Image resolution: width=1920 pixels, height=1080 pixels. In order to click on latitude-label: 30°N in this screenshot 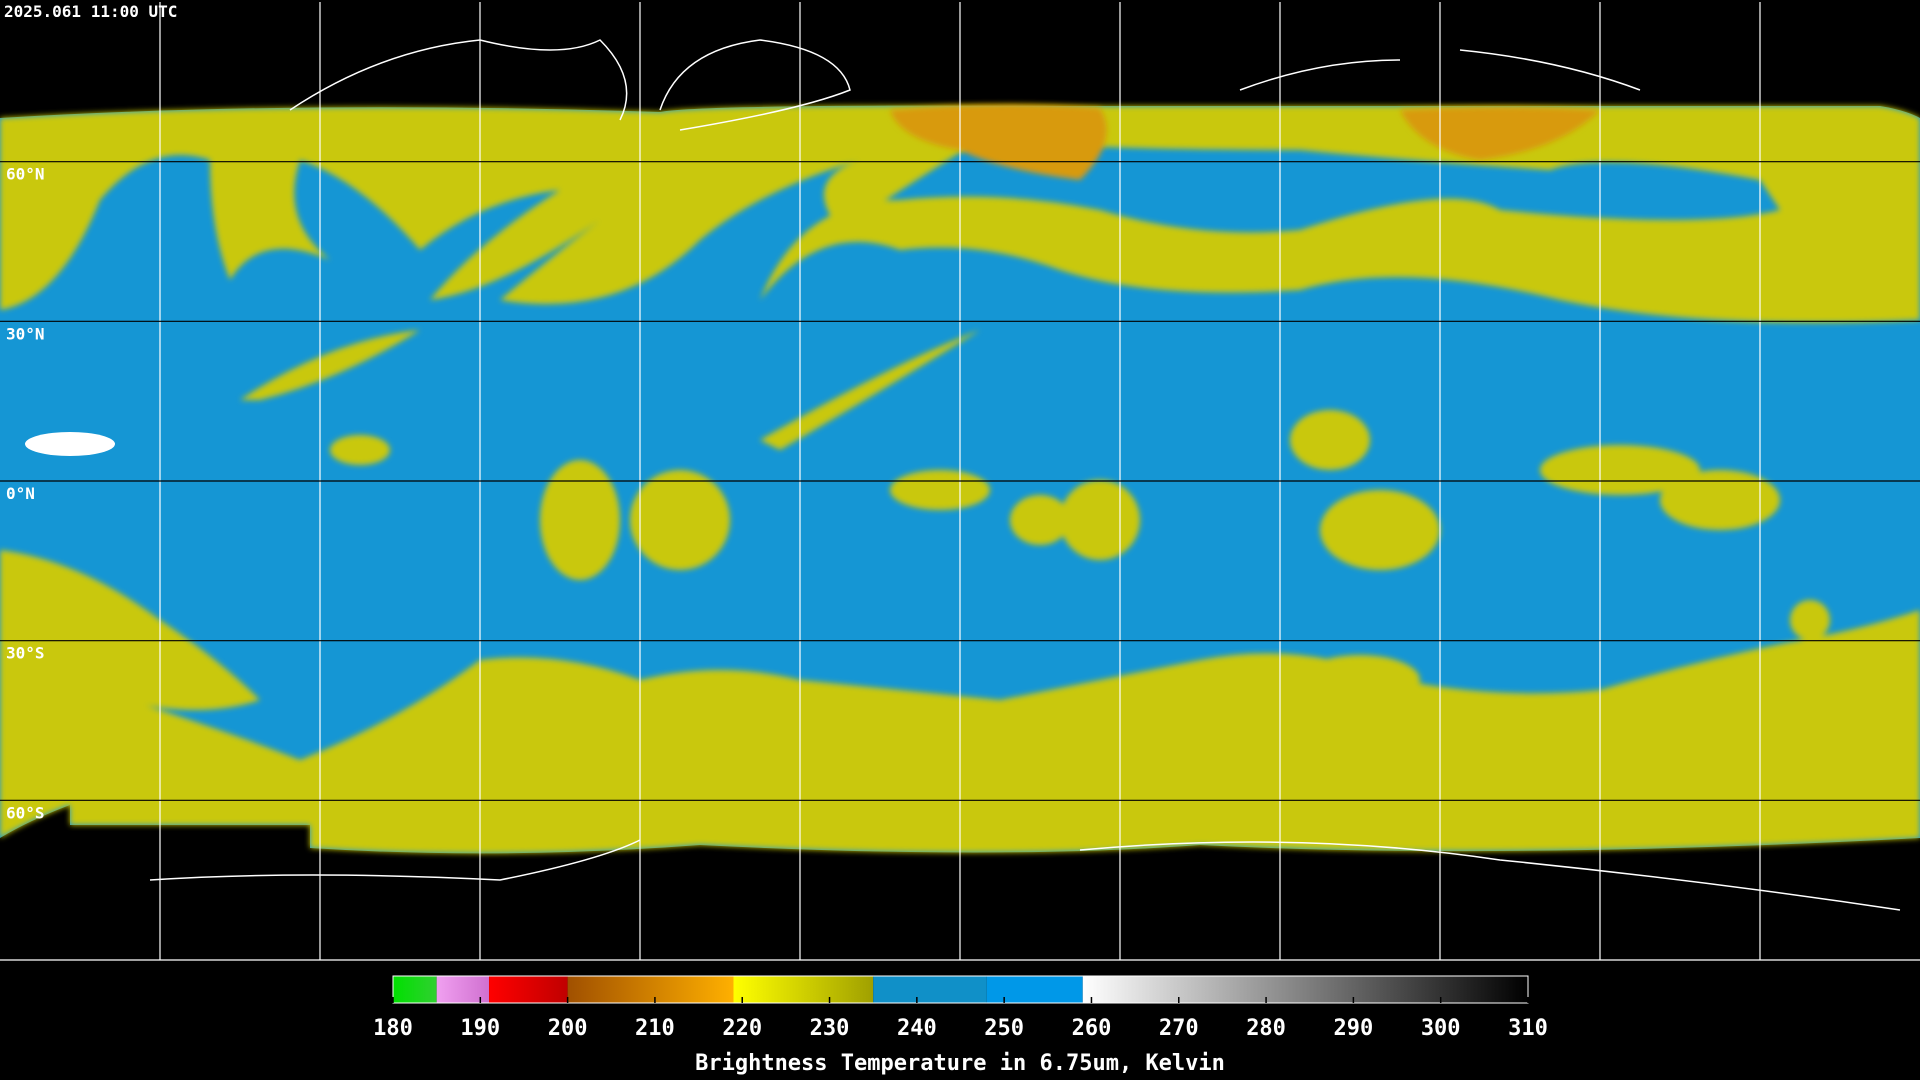, I will do `click(25, 333)`.